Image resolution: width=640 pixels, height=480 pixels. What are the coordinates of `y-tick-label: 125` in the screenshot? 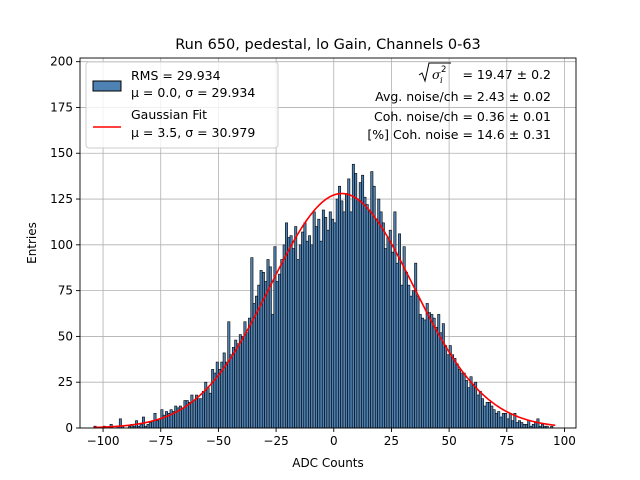 It's located at (61, 199).